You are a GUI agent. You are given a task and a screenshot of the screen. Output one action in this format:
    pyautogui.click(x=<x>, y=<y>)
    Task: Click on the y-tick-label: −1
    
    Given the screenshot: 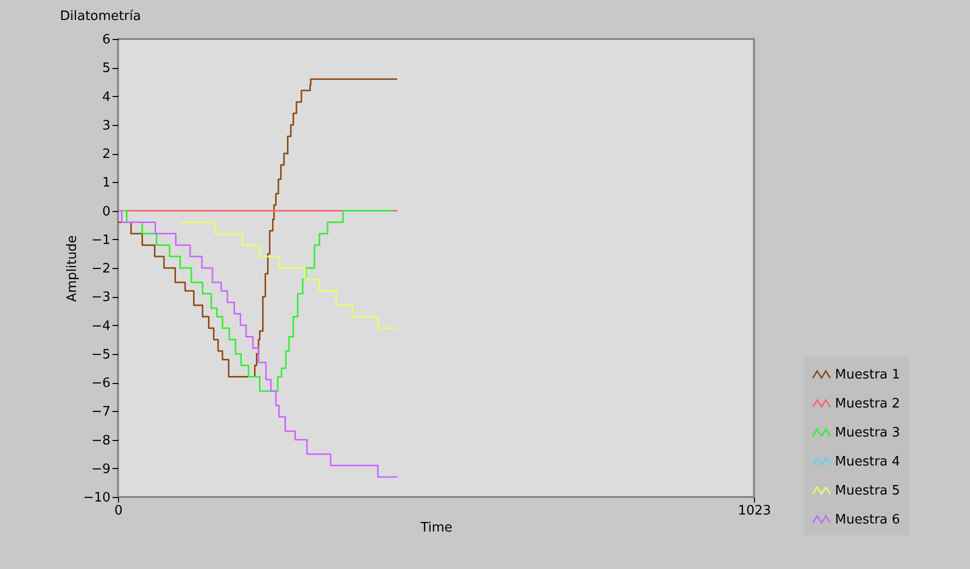 What is the action you would take?
    pyautogui.click(x=100, y=240)
    